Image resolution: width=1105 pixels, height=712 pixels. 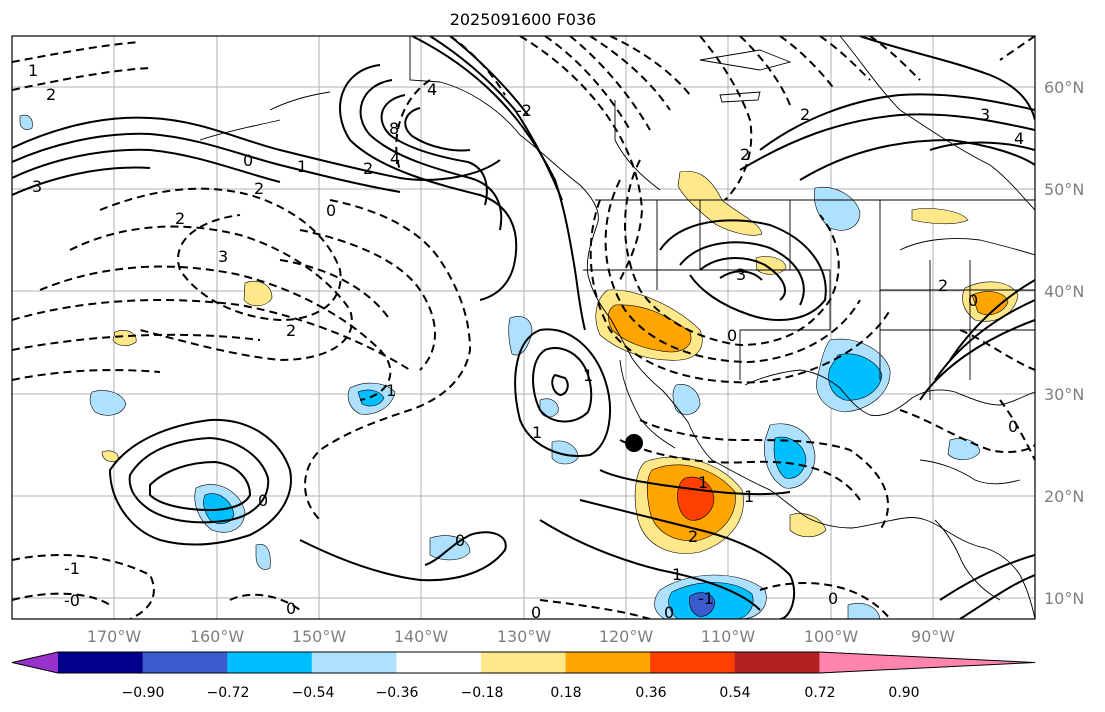 What do you see at coordinates (903, 693) in the screenshot?
I see `colorbar-tick: 0.90` at bounding box center [903, 693].